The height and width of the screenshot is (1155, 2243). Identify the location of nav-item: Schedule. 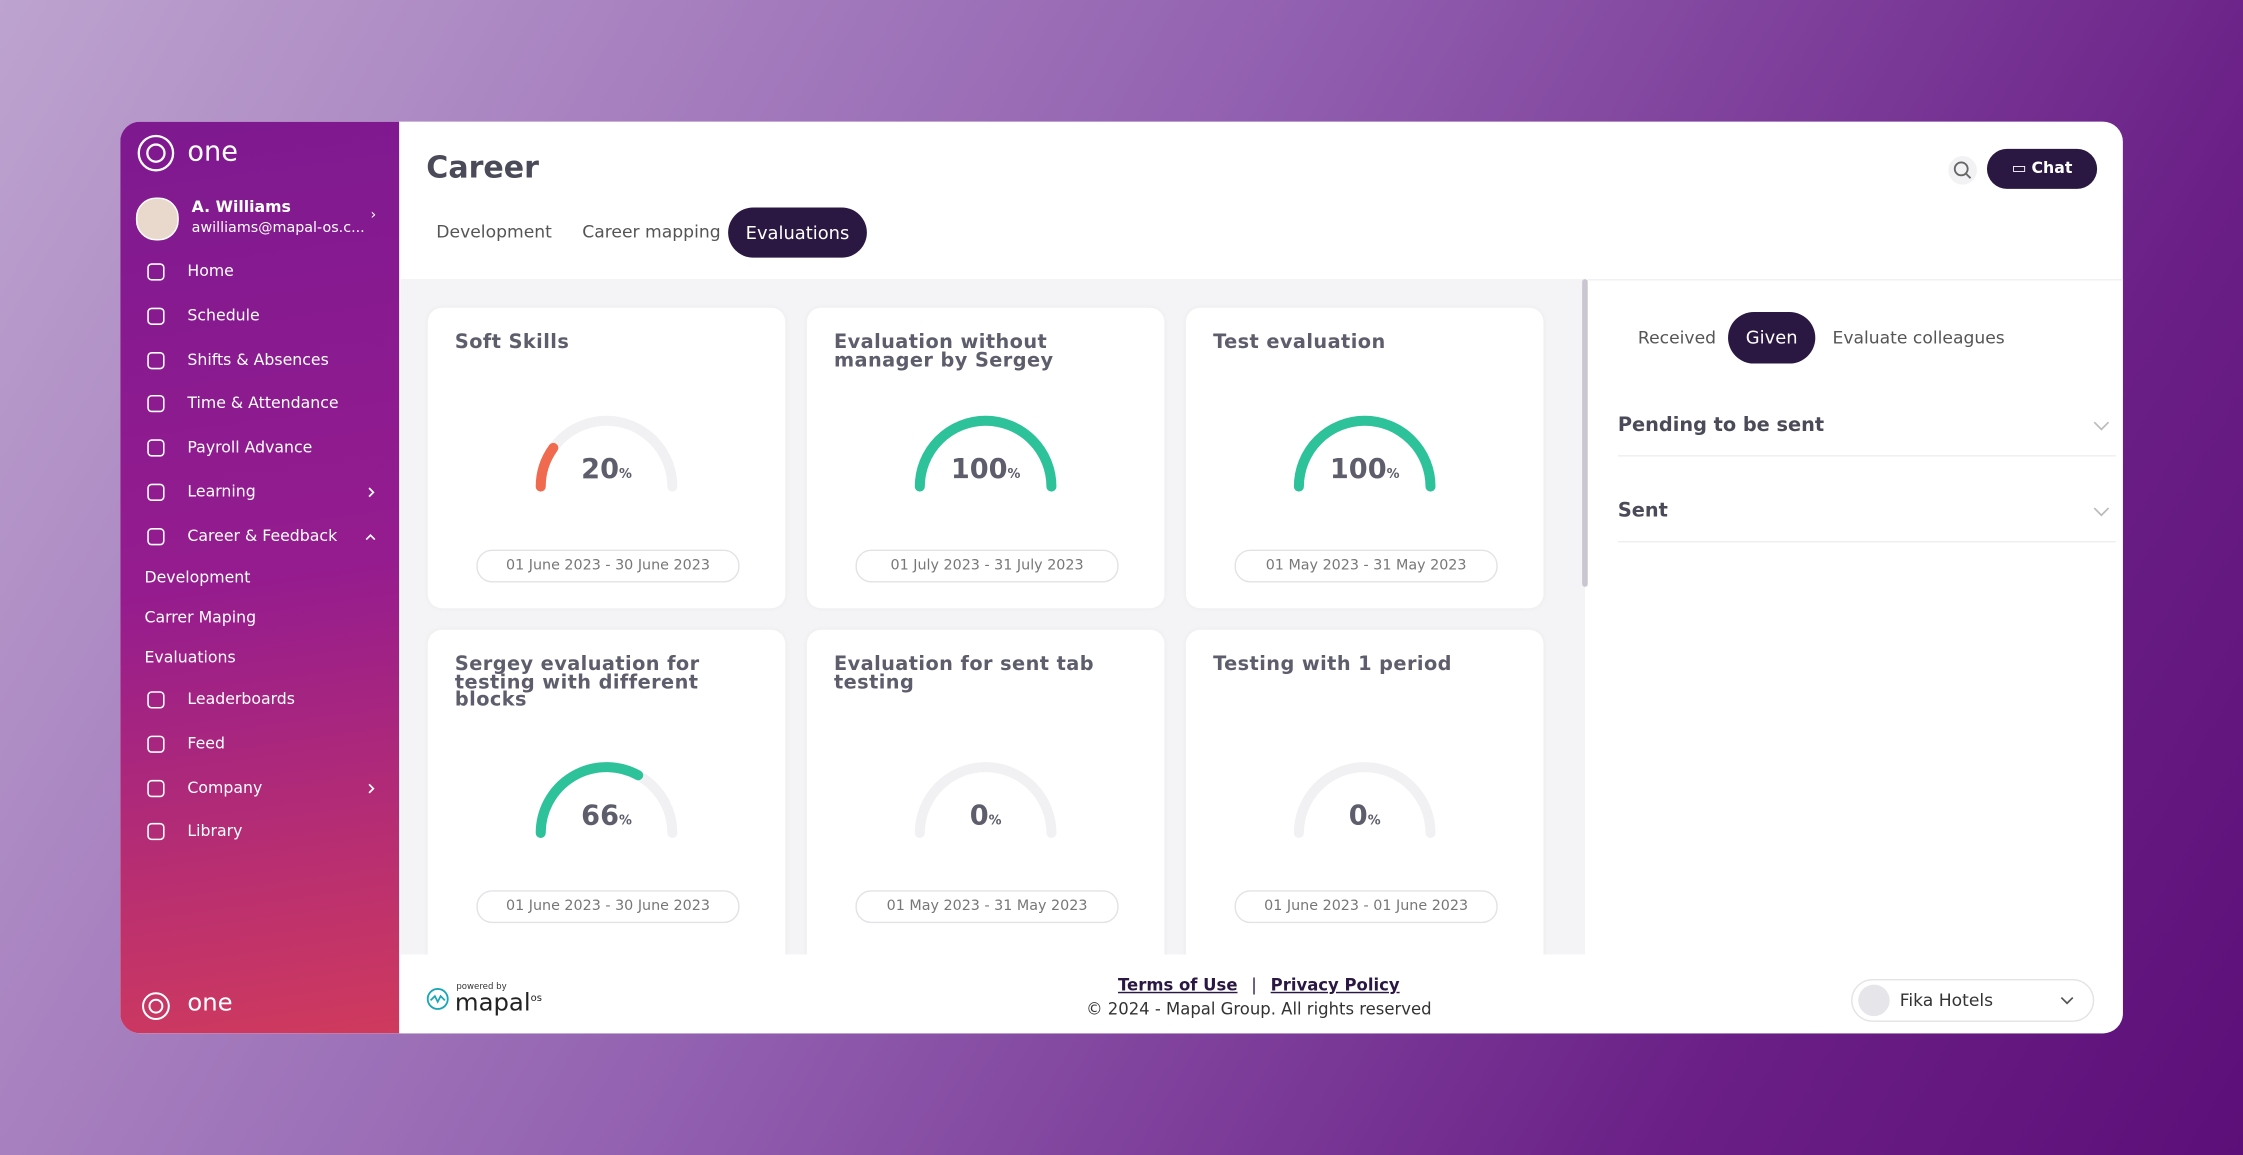
(223, 315).